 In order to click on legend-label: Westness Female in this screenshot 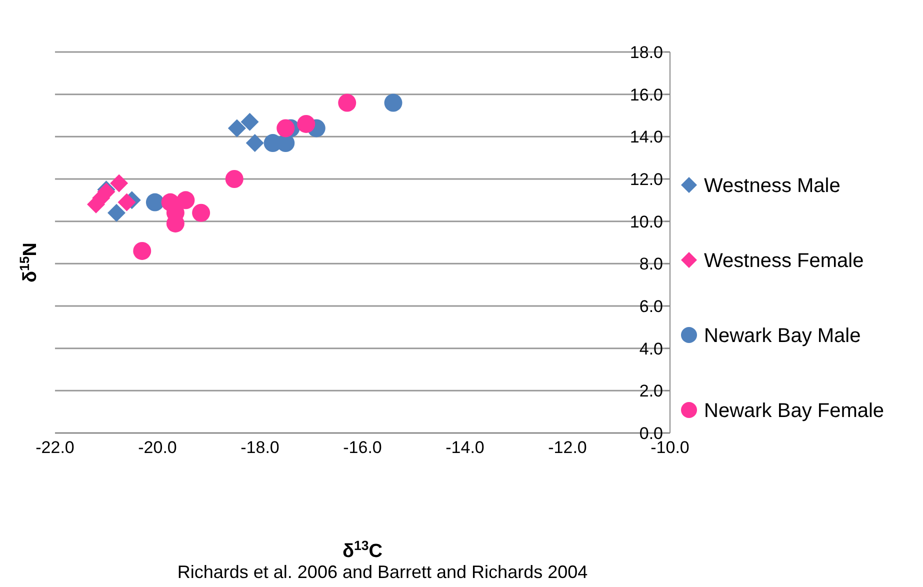, I will do `click(784, 261)`.